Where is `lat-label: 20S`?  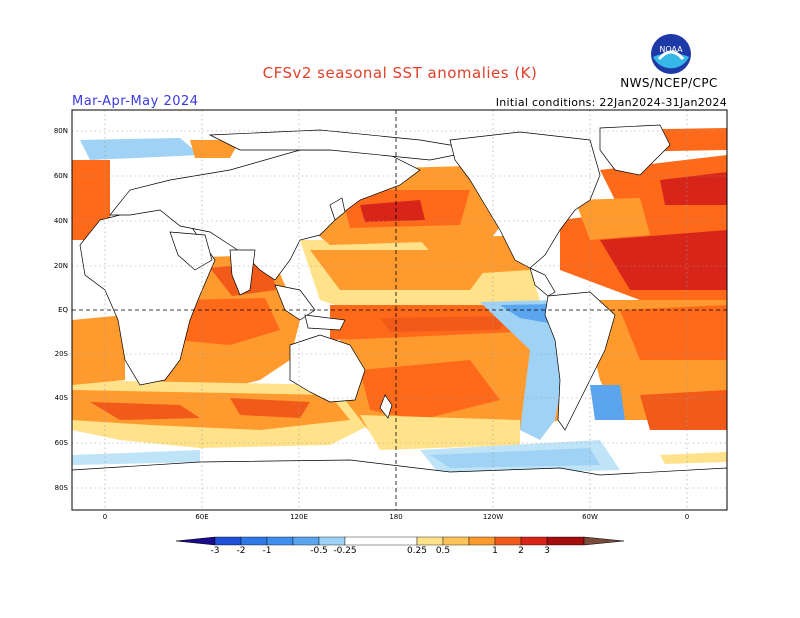
lat-label: 20S is located at coordinates (61, 354).